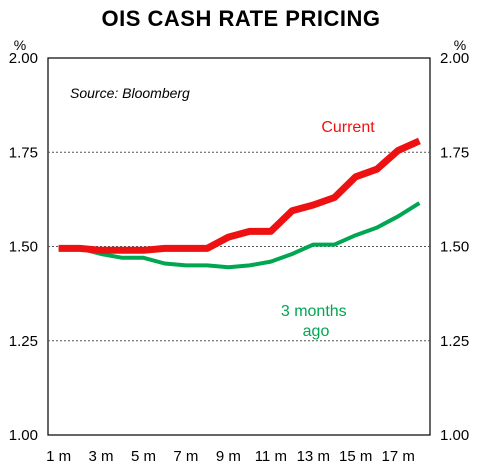 The image size is (482, 468). What do you see at coordinates (454, 435) in the screenshot?
I see `y-tick-label-right: 1.00` at bounding box center [454, 435].